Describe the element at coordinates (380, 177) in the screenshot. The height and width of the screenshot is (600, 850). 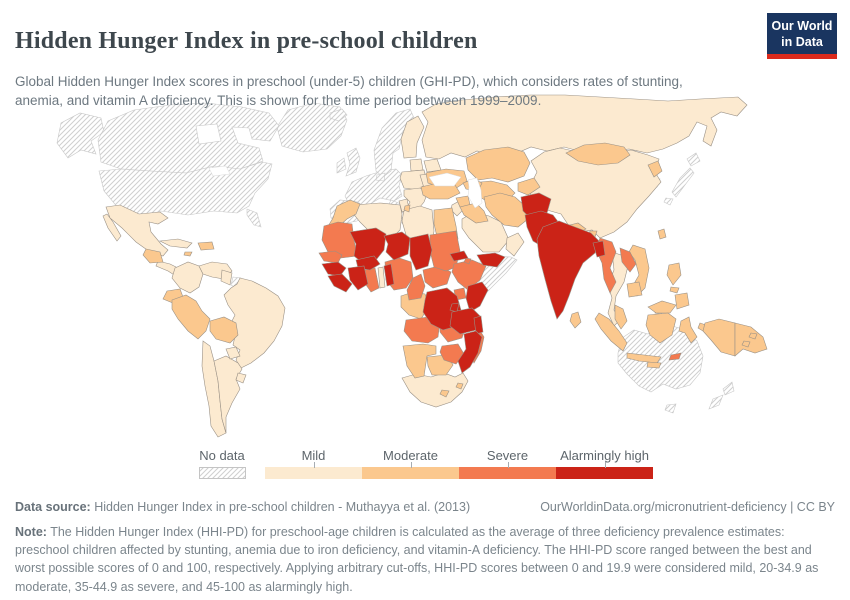
I see `map-region-denmark` at that location.